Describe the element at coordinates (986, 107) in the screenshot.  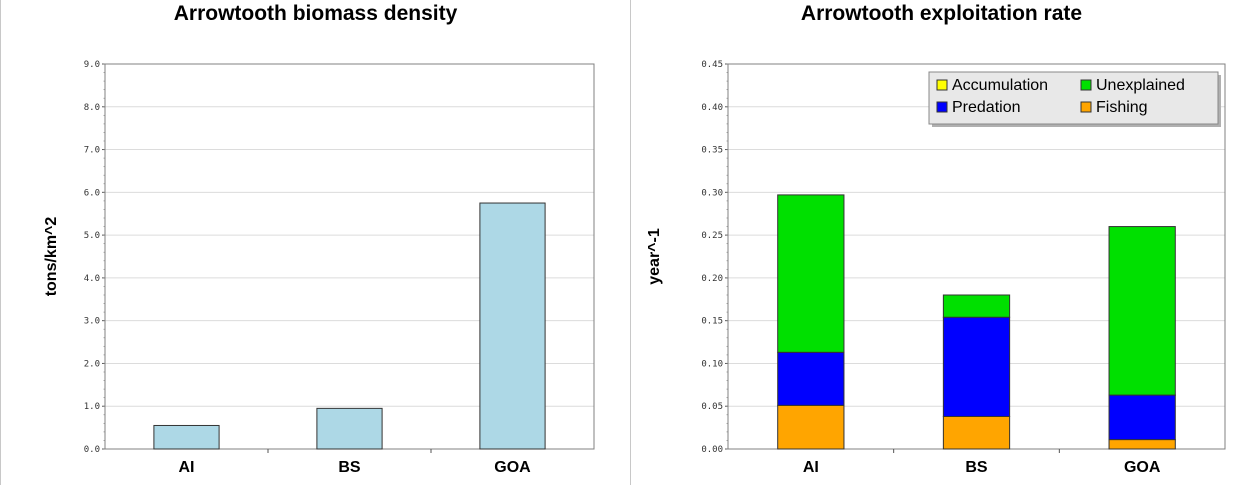
I see `legend-label-predation: Predation` at that location.